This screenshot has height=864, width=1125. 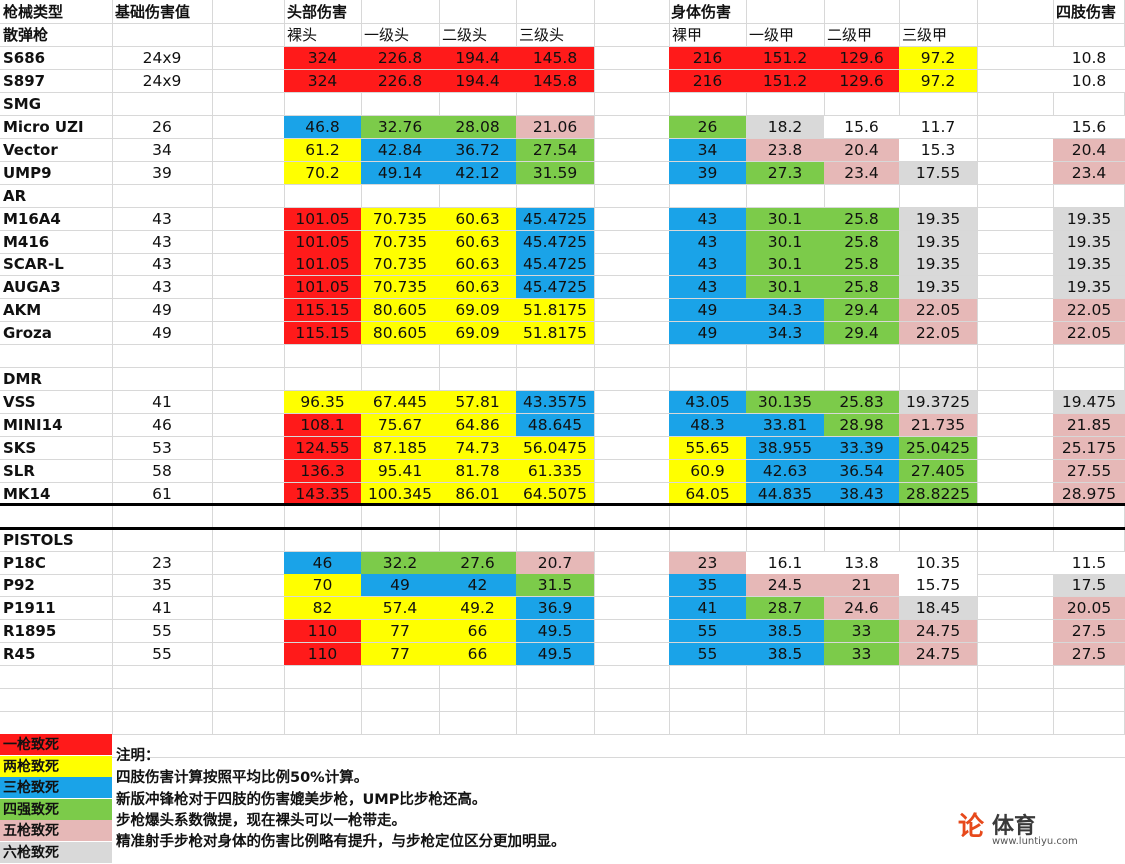 I want to click on damage-cell: 69.09, so click(x=477, y=310).